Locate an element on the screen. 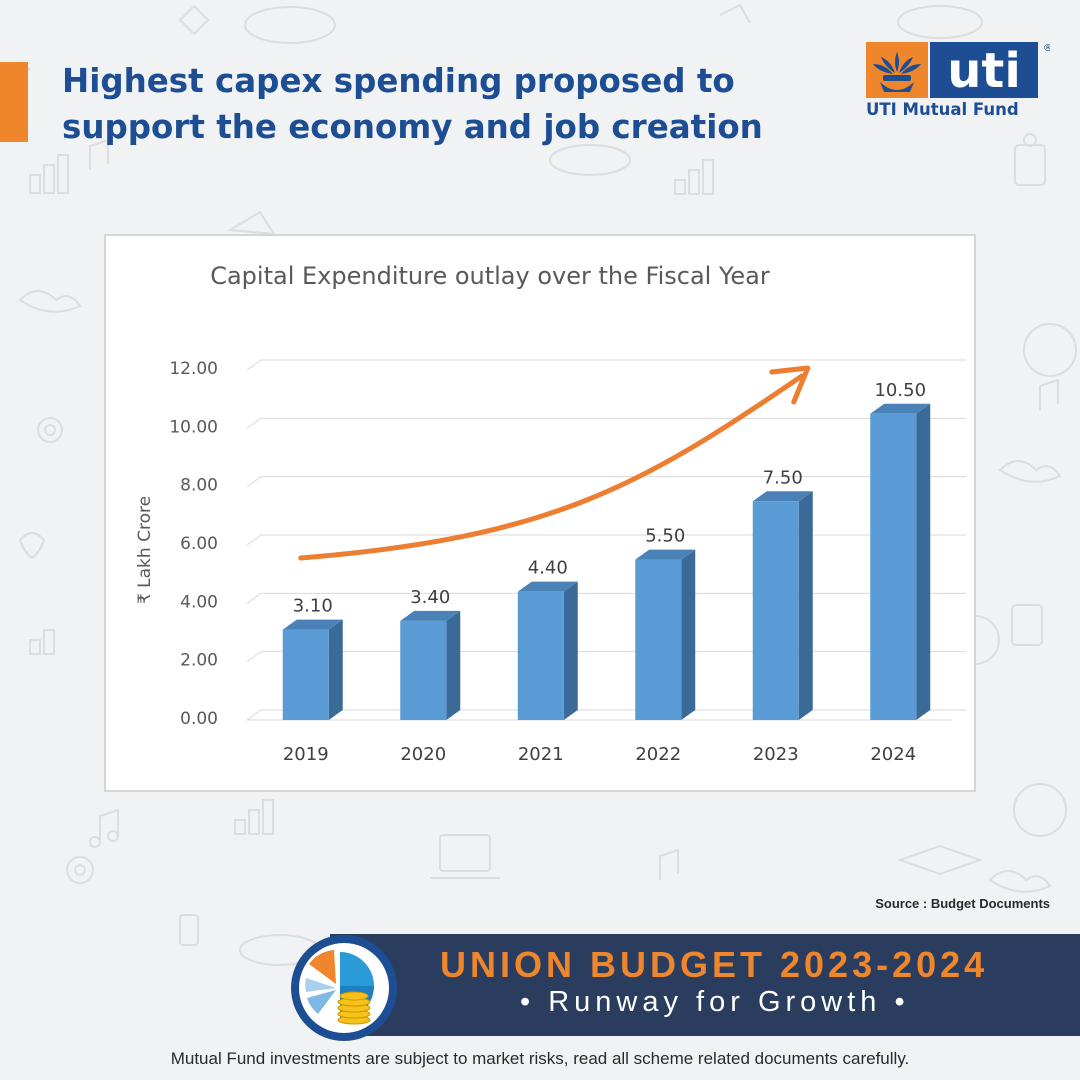 The width and height of the screenshot is (1080, 1080). y-axis-ticks: 0.00 2.00 4.00 6.00 8.00 10.00 12.00 is located at coordinates (193, 544).